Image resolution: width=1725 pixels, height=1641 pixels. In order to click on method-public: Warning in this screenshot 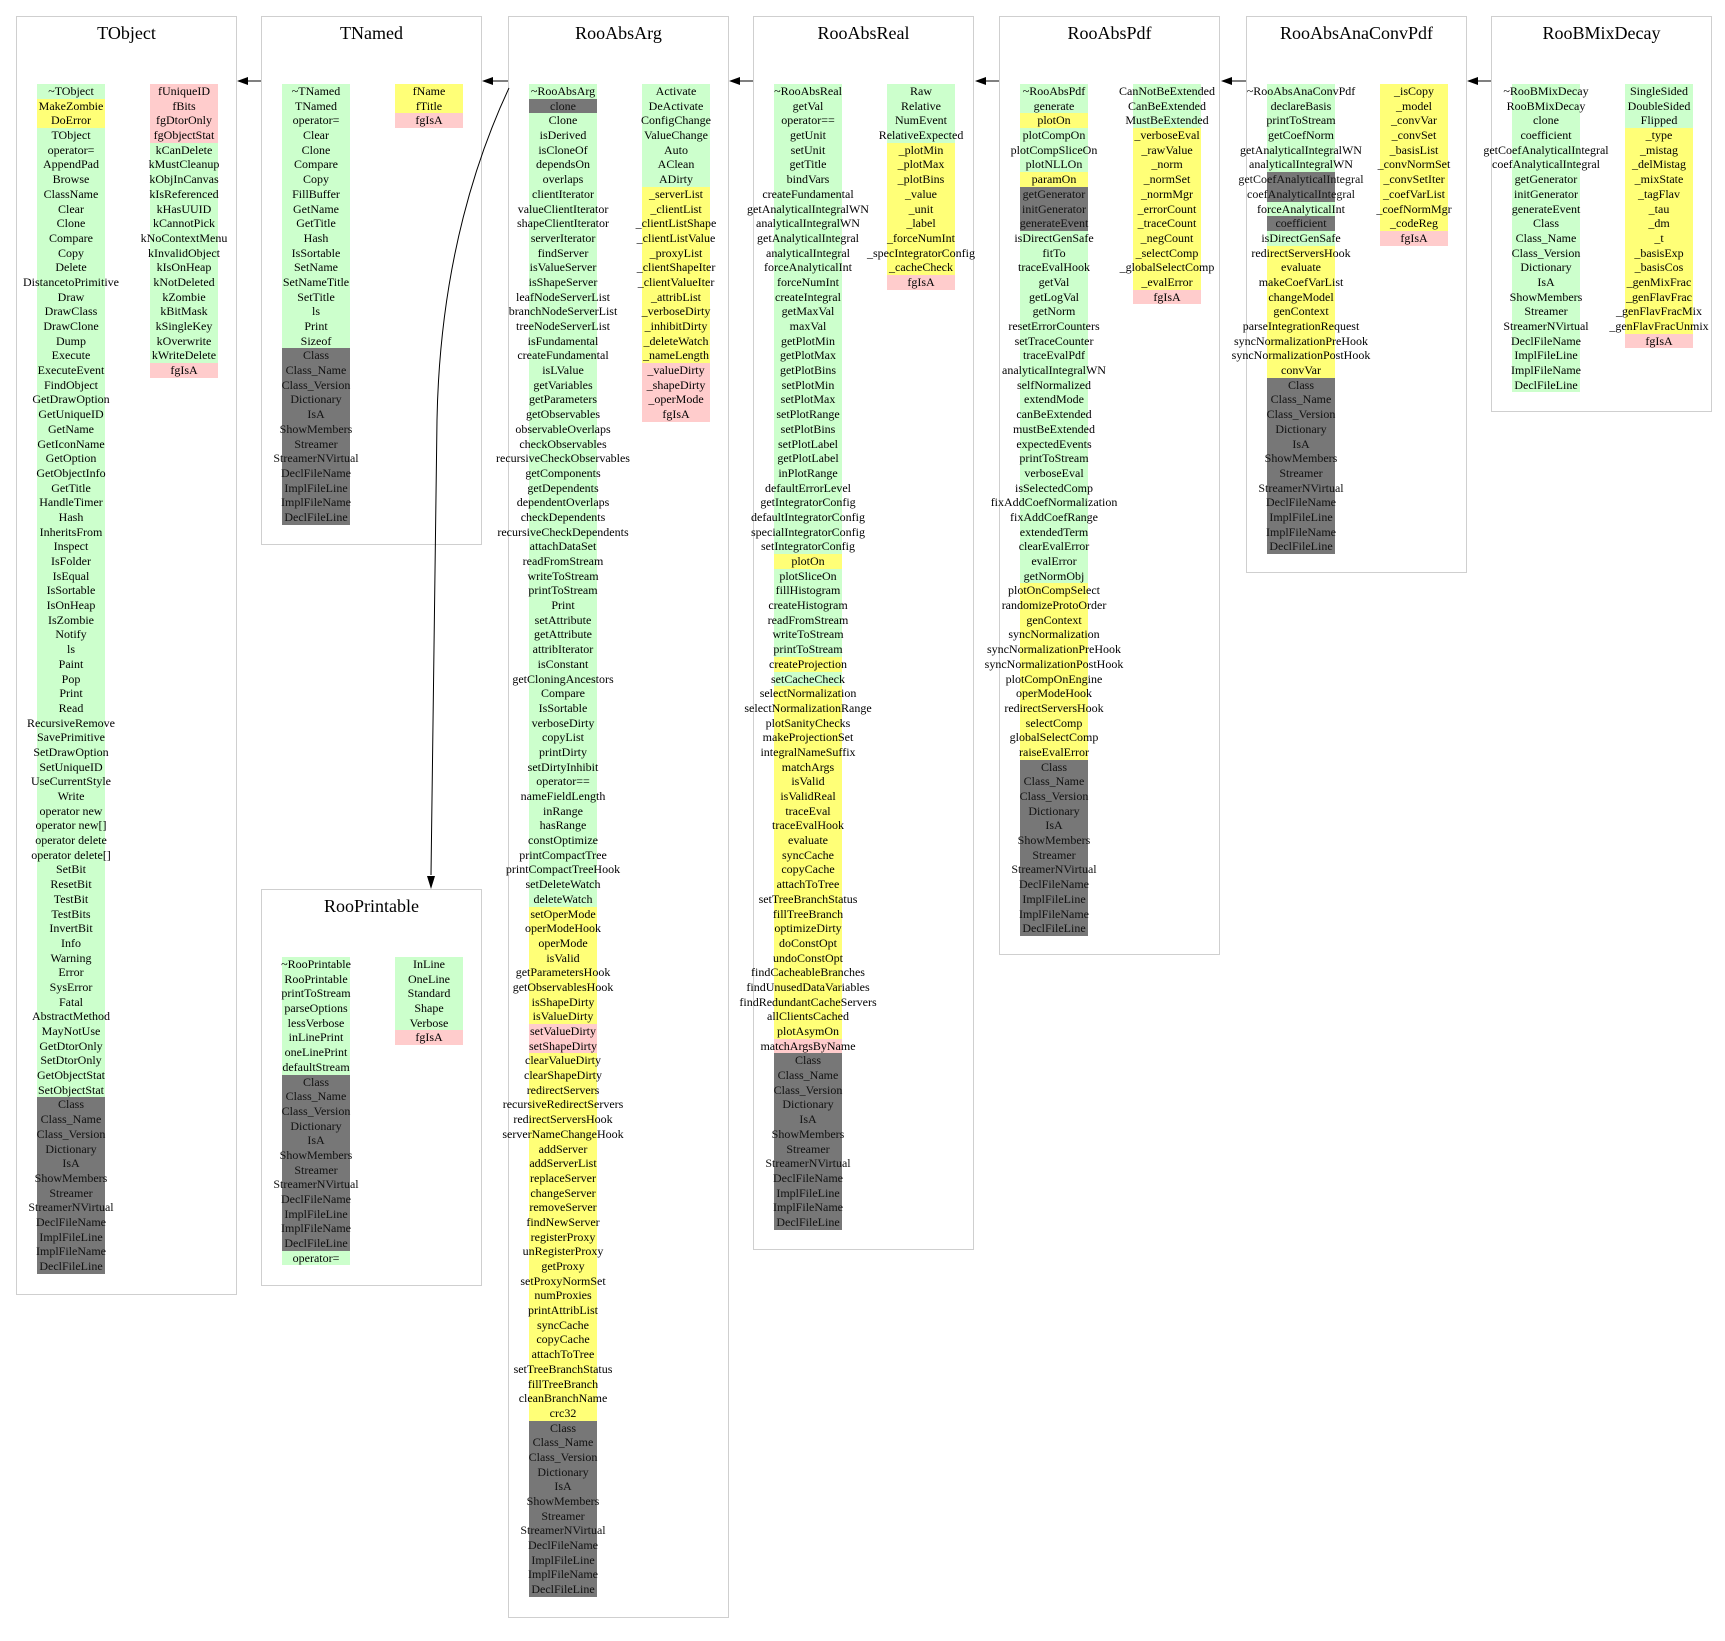, I will do `click(71, 958)`.